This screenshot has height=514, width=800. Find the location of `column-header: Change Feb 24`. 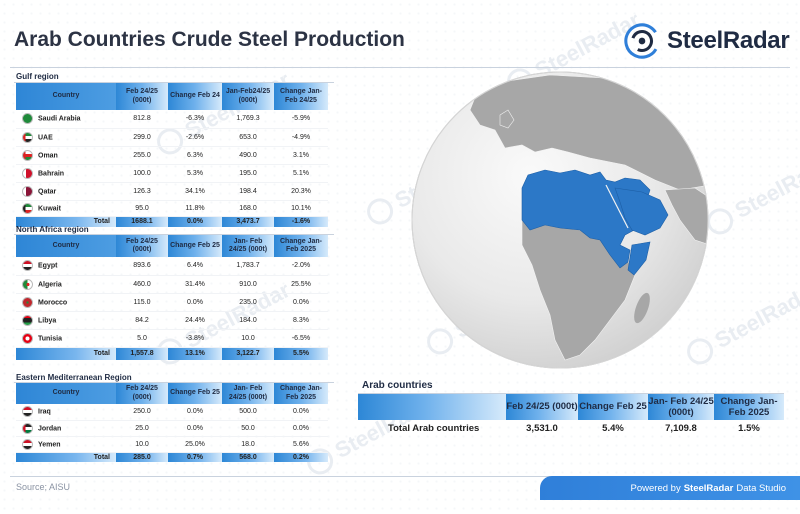

column-header: Change Feb 24 is located at coordinates (195, 96).